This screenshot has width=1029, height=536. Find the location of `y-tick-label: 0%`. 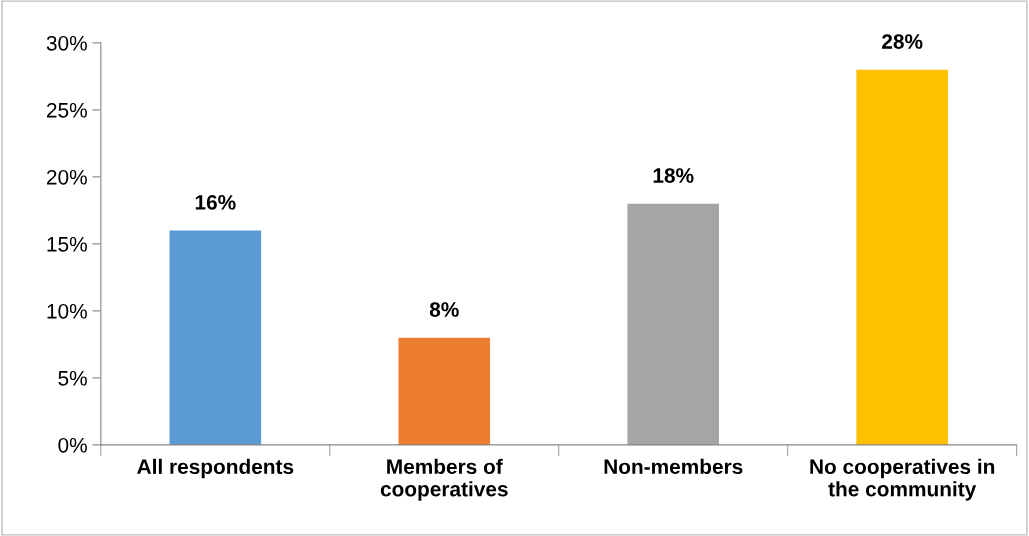

y-tick-label: 0% is located at coordinates (72, 445).